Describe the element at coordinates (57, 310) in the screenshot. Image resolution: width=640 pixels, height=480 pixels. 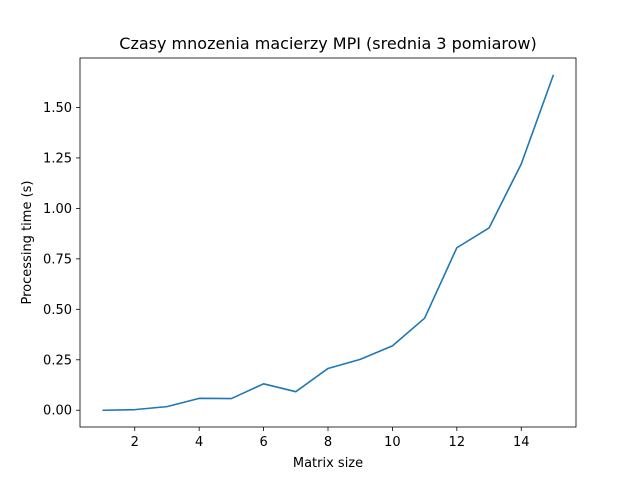
I see `y-tick-label: 0.50` at that location.